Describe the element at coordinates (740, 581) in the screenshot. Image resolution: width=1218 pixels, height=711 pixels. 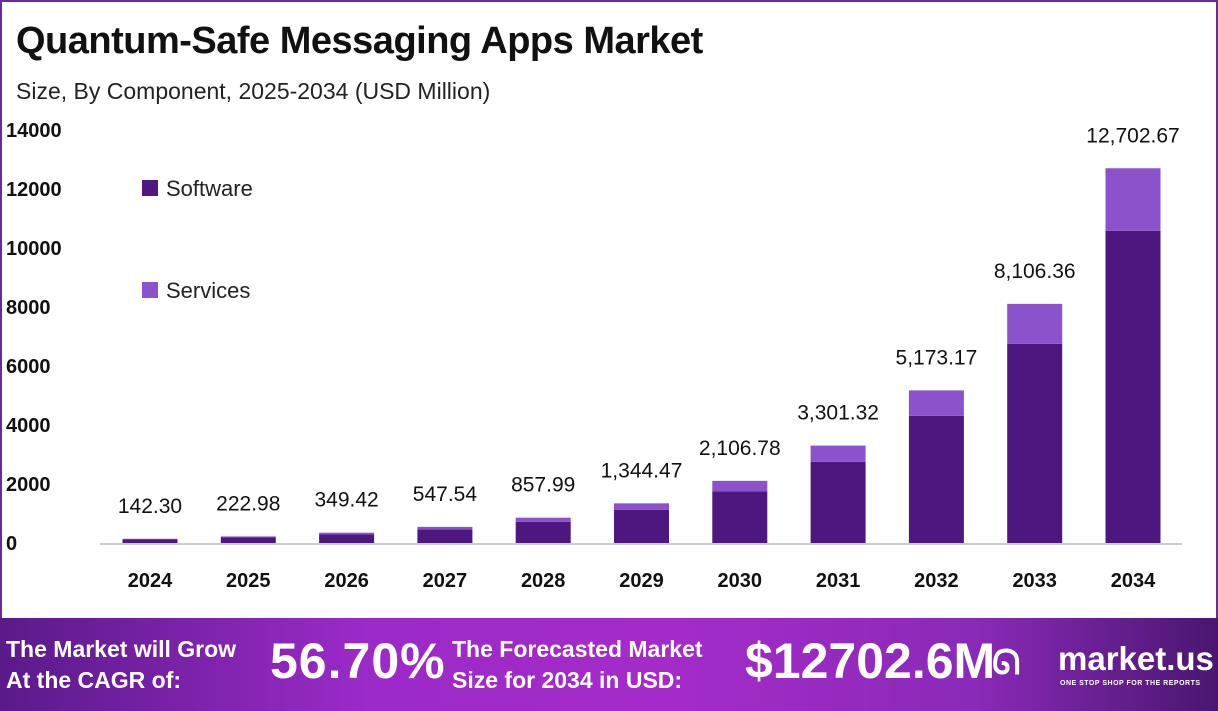
I see `x-tick-label: 2030` at that location.